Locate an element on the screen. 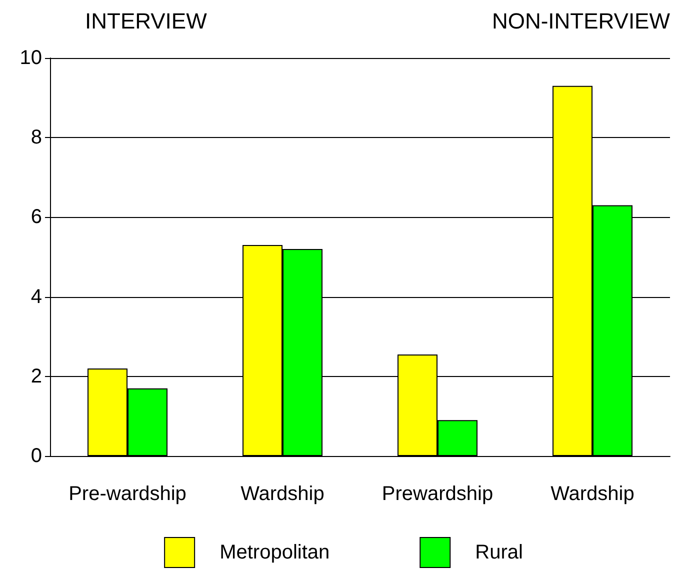 Image resolution: width=687 pixels, height=575 pixels. y-tick-label: 10 is located at coordinates (31, 58).